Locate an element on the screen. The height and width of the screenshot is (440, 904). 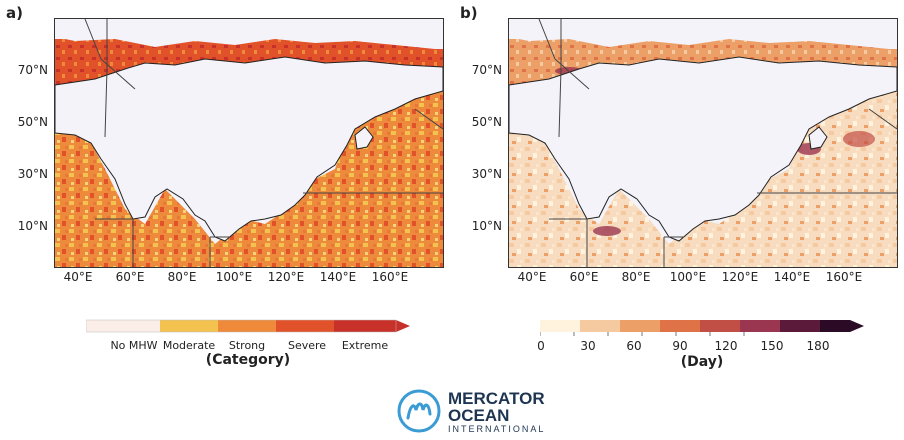
lon-label-b-140: 140°E is located at coordinates (792, 277).